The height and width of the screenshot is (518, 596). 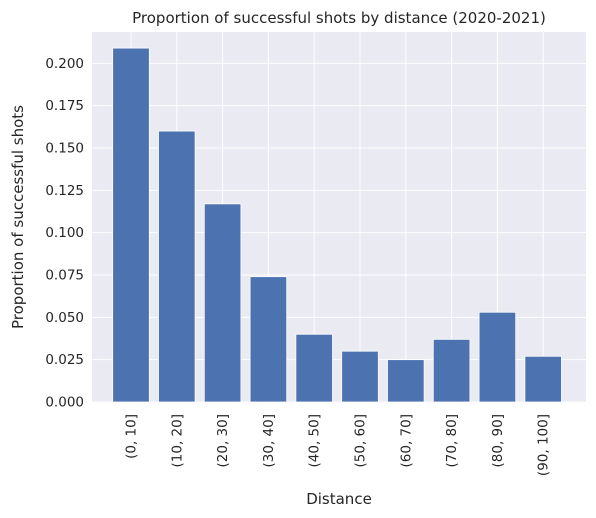 What do you see at coordinates (132, 436) in the screenshot?
I see `x-tick-label: (0, 10]` at bounding box center [132, 436].